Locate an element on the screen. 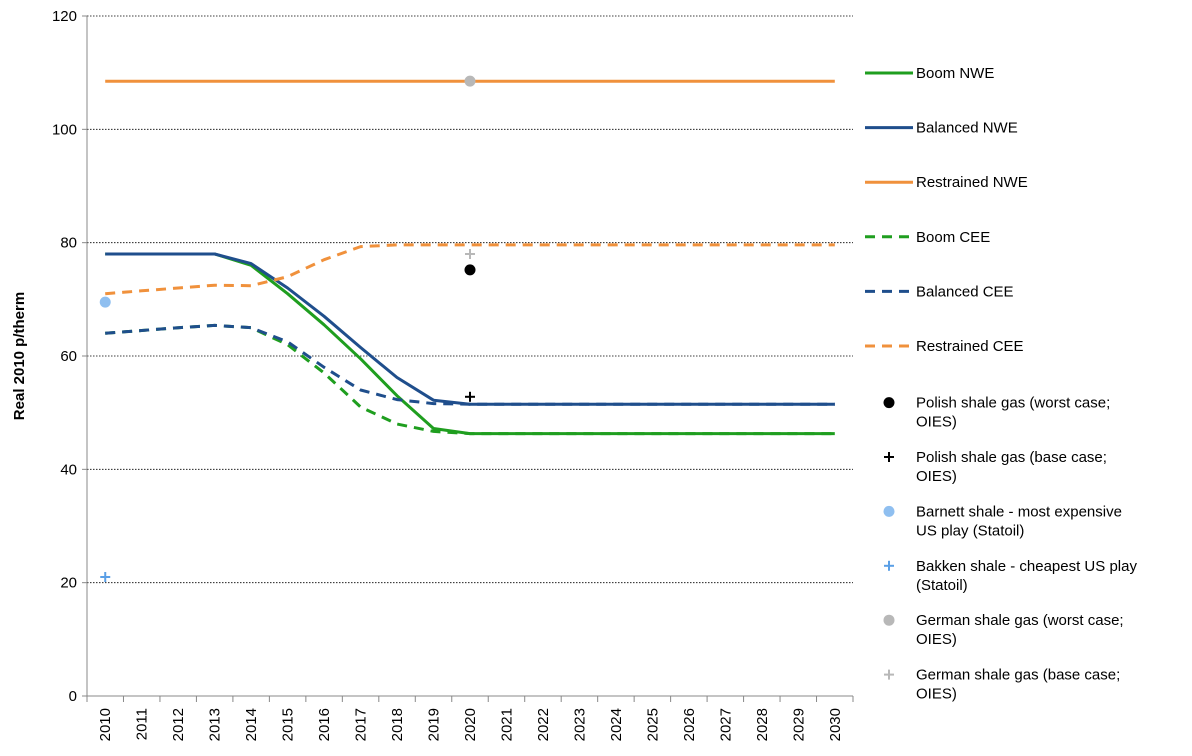 The image size is (1192, 756). x-tick-label: 2025 is located at coordinates (652, 724).